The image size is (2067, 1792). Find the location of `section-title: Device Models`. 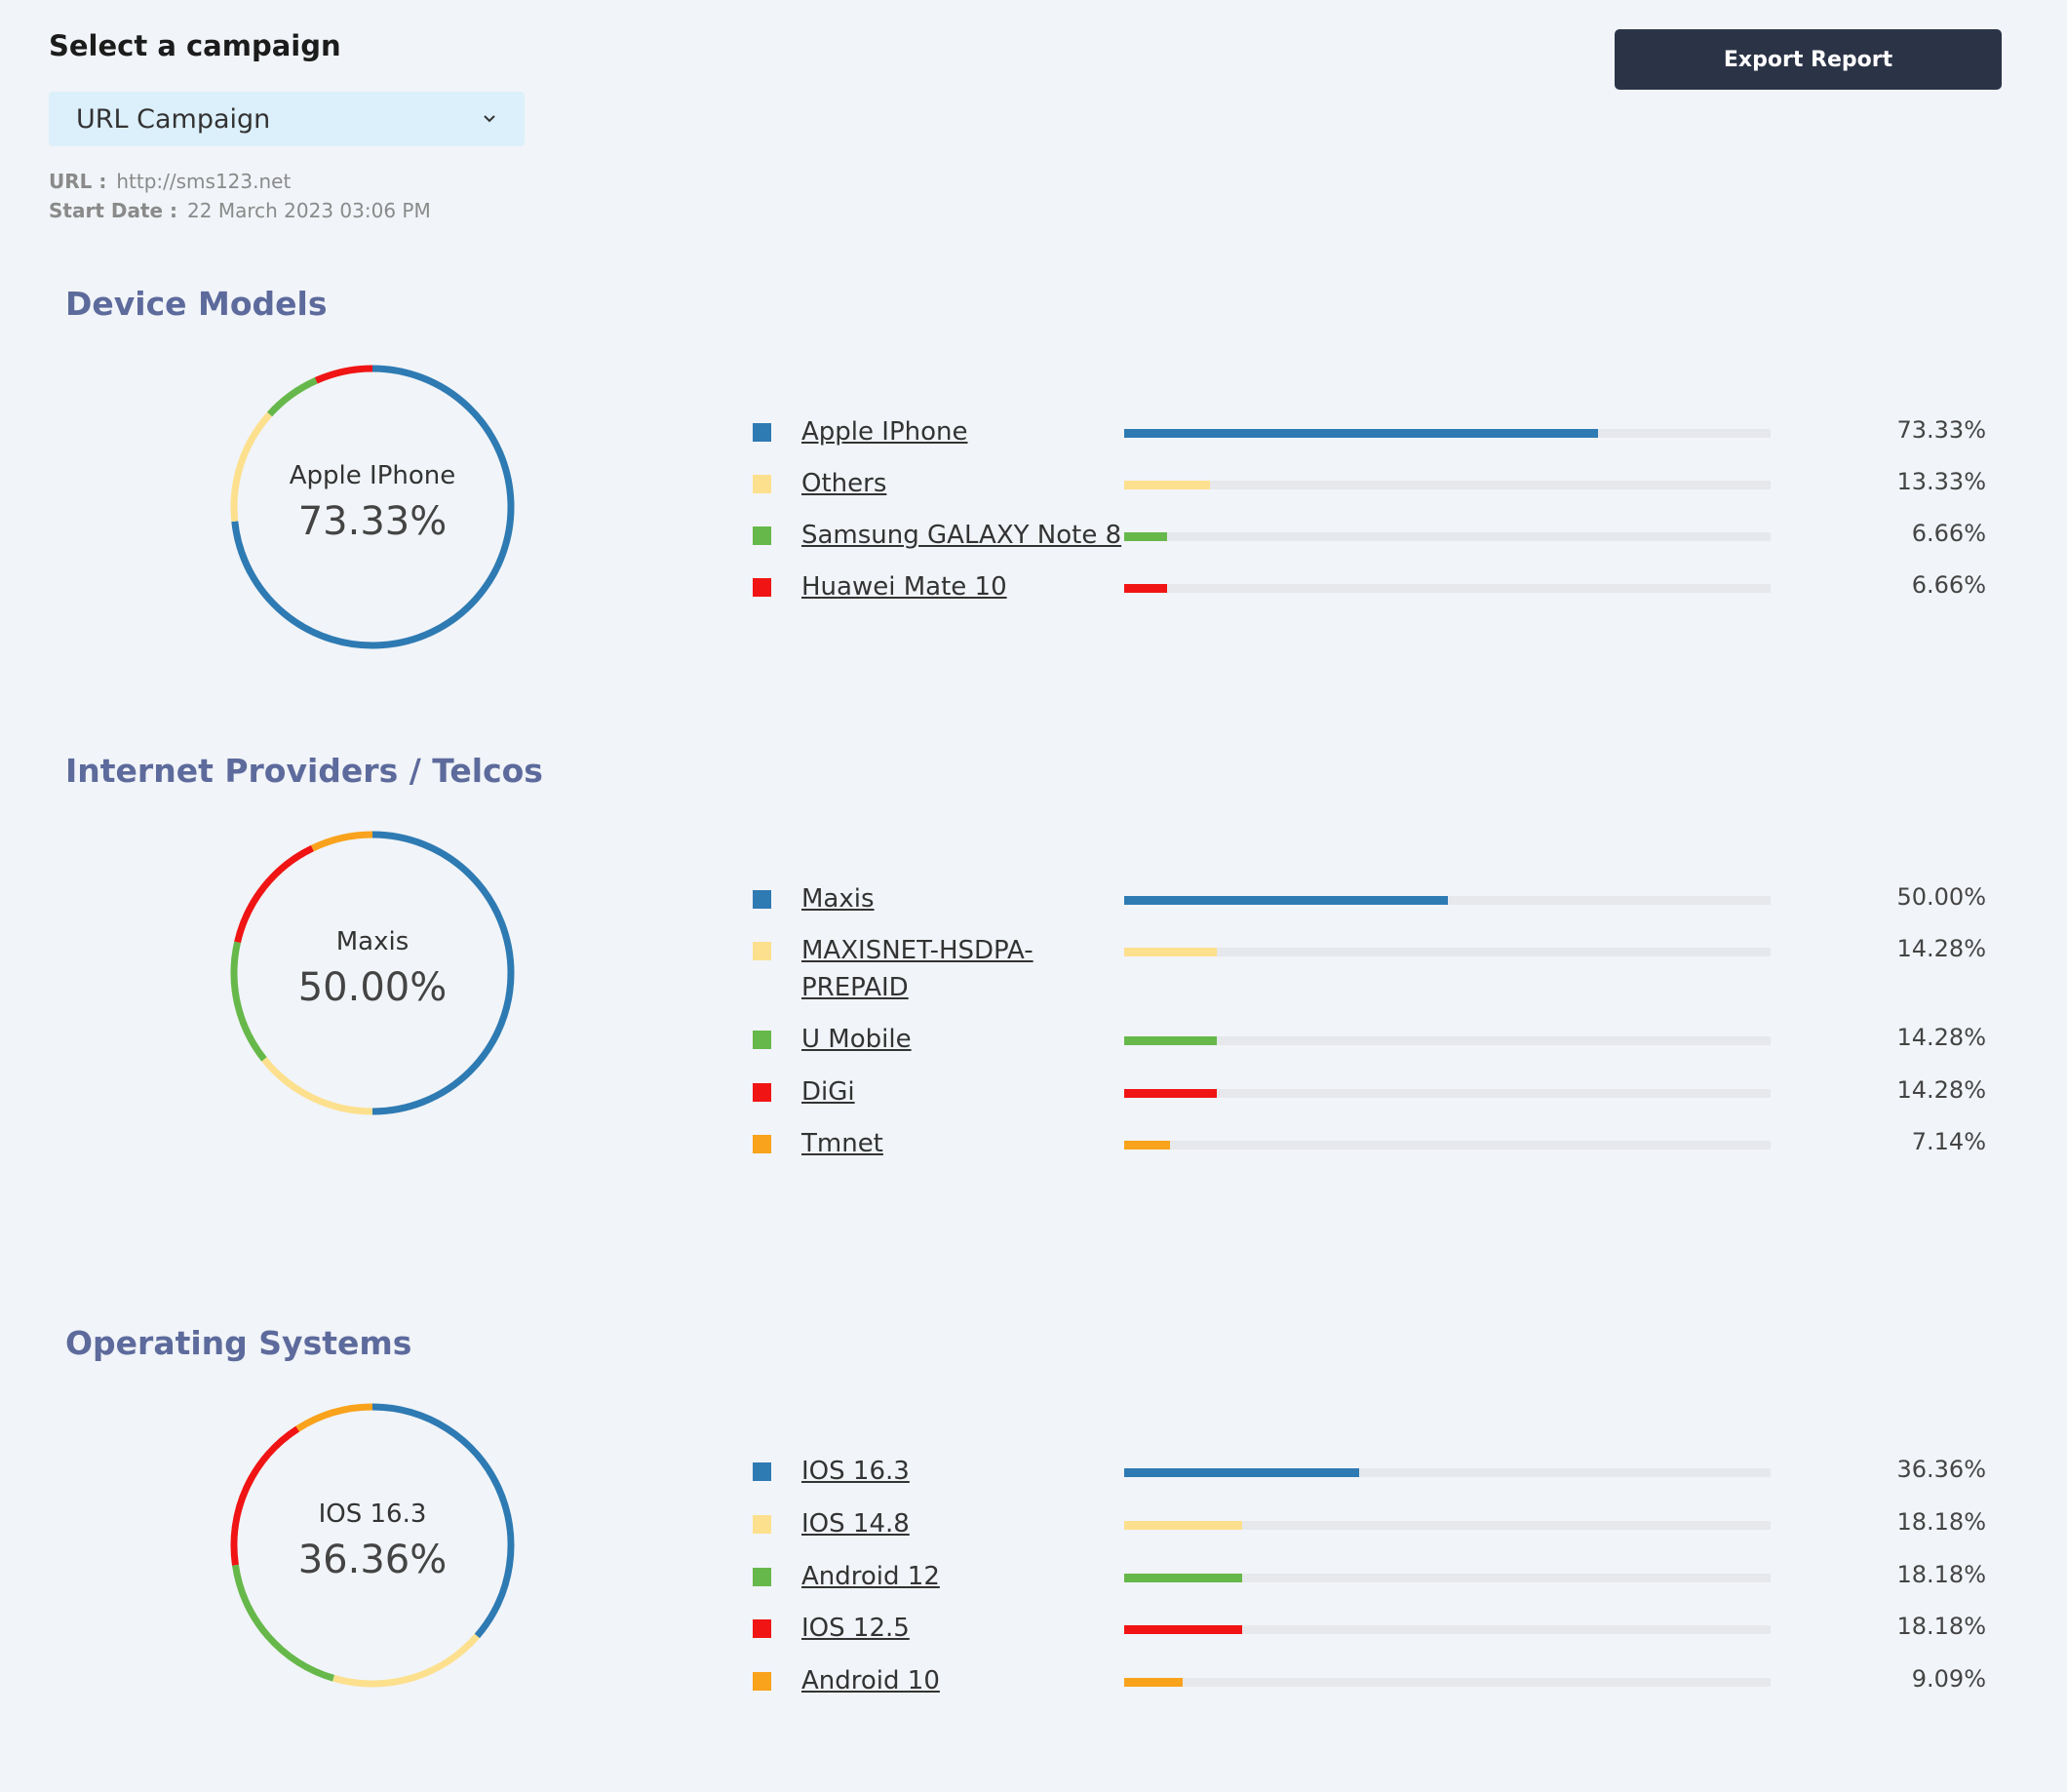

section-title: Device Models is located at coordinates (196, 304).